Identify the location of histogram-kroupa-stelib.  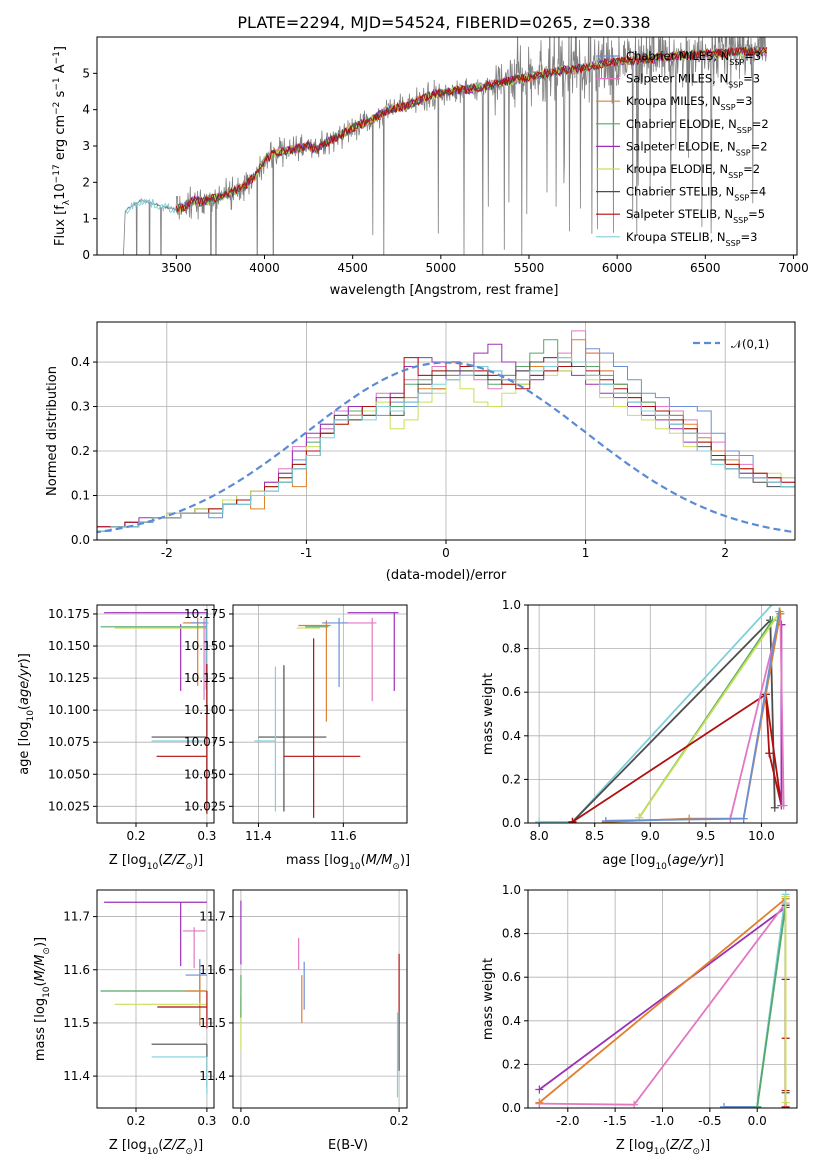
(446, 444).